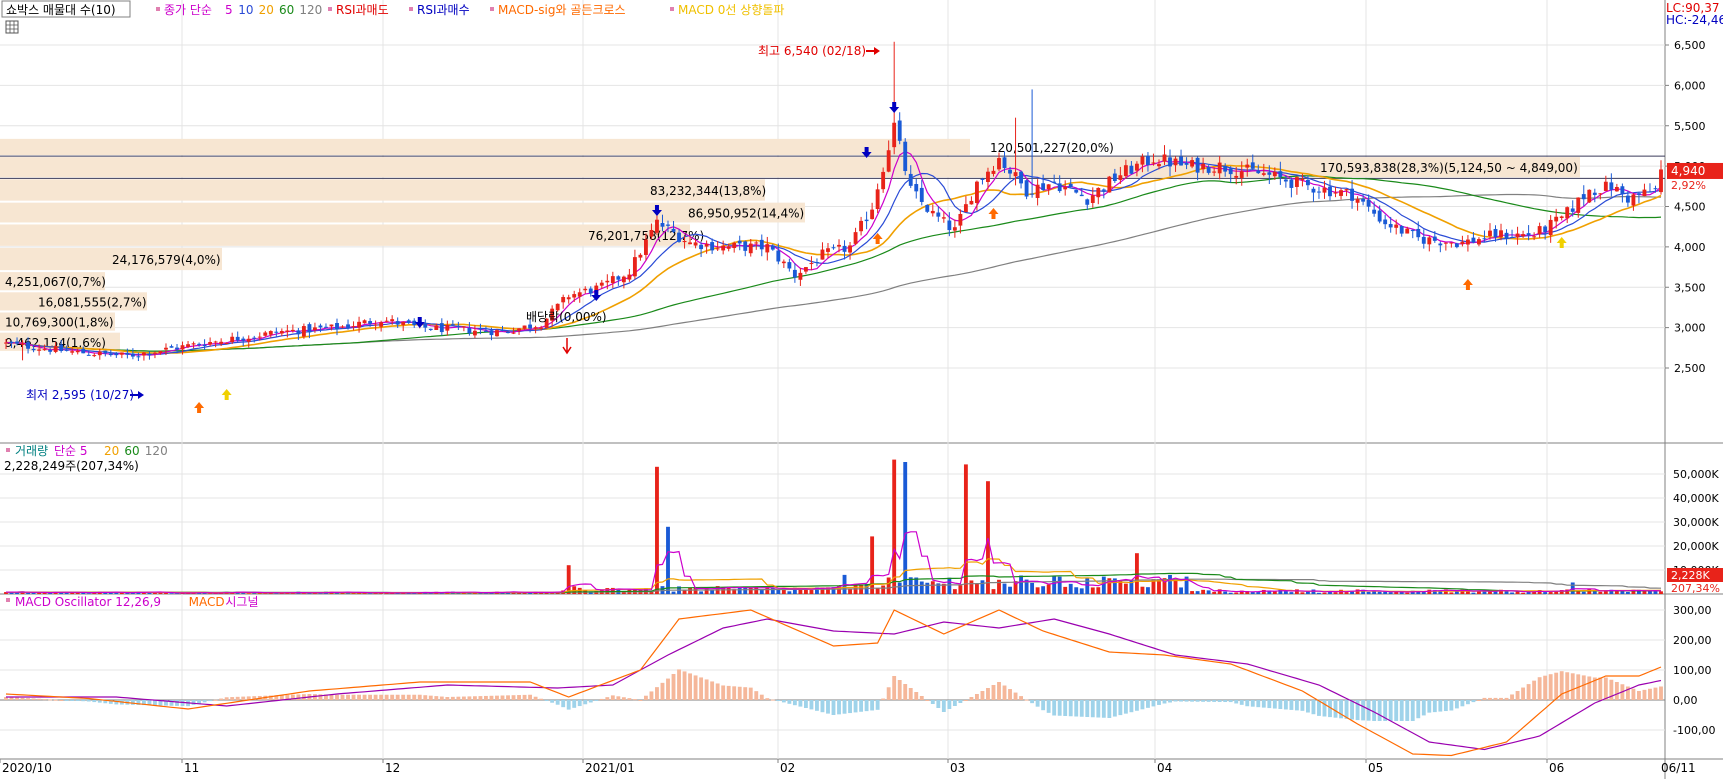  Describe the element at coordinates (245, 10) in the screenshot. I see `legend-item: 10` at that location.